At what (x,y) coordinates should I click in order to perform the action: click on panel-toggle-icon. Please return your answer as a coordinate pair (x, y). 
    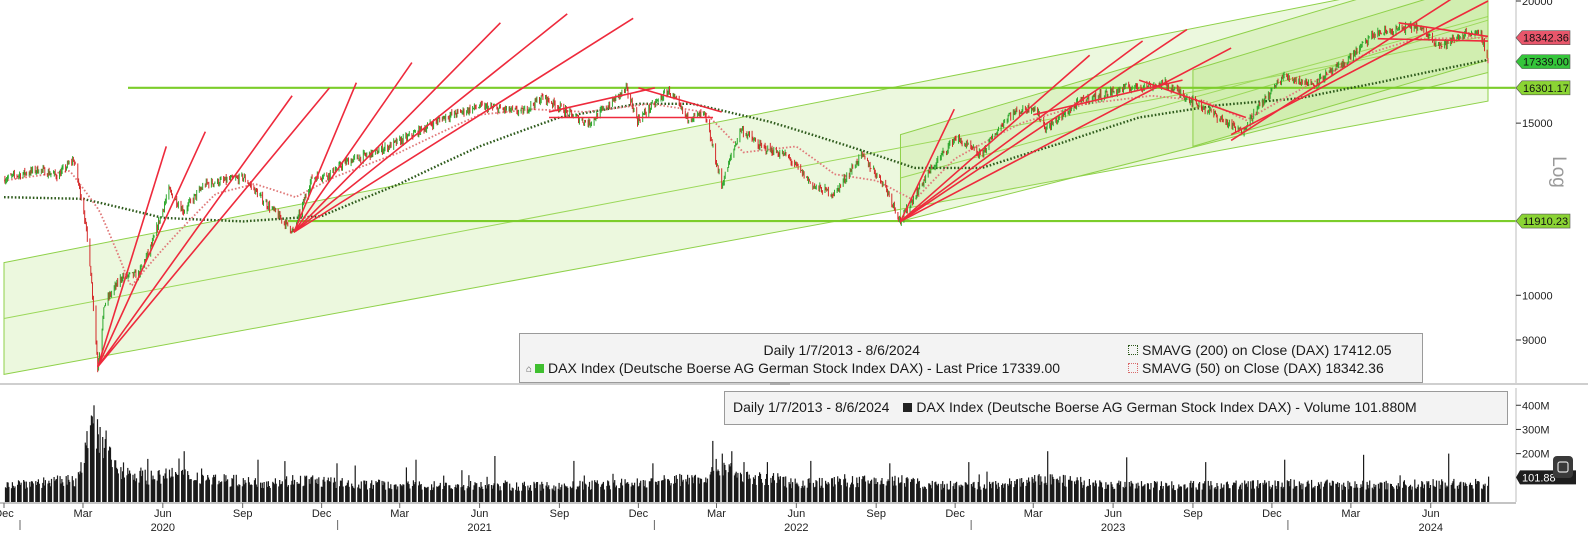
    Looking at the image, I should click on (1563, 467).